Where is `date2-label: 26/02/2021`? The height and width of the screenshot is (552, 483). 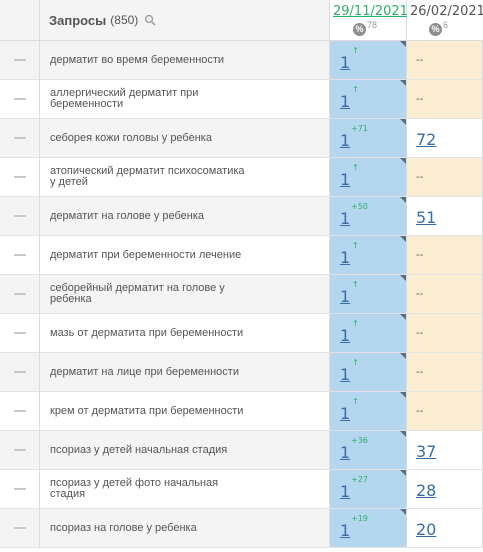
date2-label: 26/02/2021 is located at coordinates (446, 11).